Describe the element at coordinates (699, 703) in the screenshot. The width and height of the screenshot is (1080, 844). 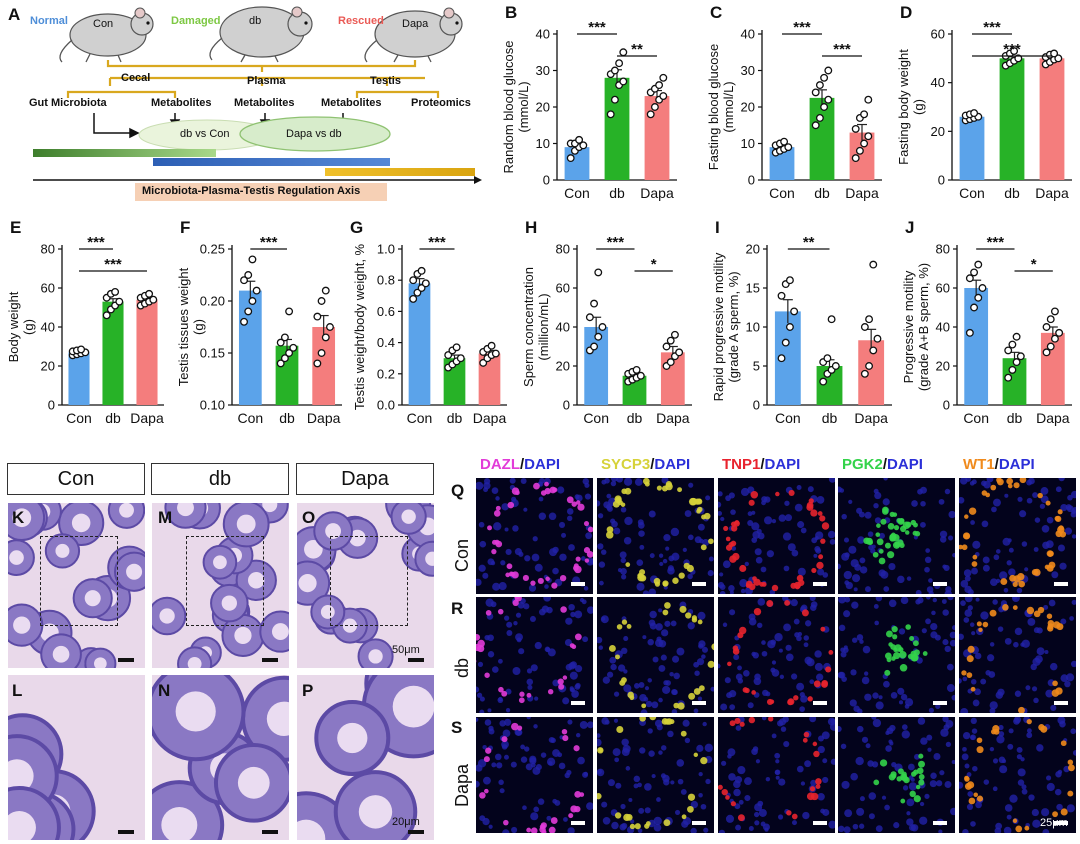
I see `if-scale-bar` at that location.